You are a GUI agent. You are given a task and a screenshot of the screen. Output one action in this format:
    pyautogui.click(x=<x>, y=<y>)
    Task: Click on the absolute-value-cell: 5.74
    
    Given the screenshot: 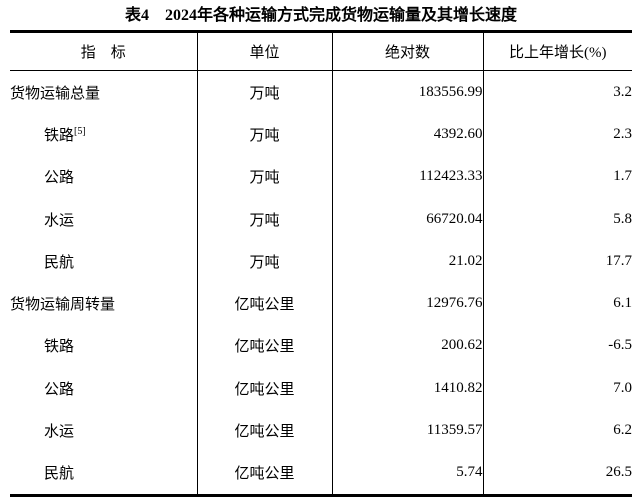 What is the action you would take?
    pyautogui.click(x=408, y=473)
    